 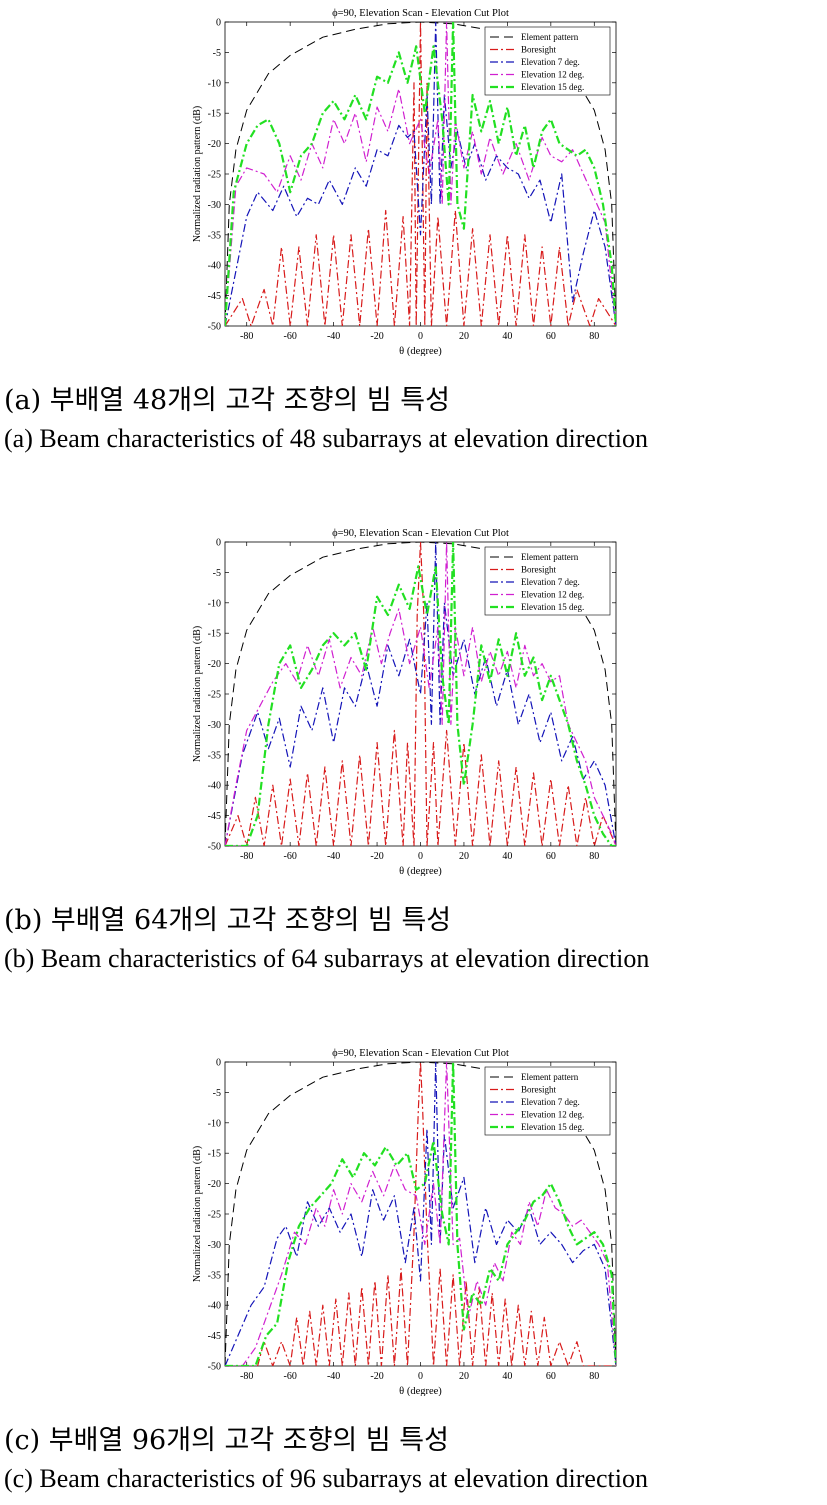 What do you see at coordinates (551, 1376) in the screenshot?
I see `chart-c-x-tick-label: 60` at bounding box center [551, 1376].